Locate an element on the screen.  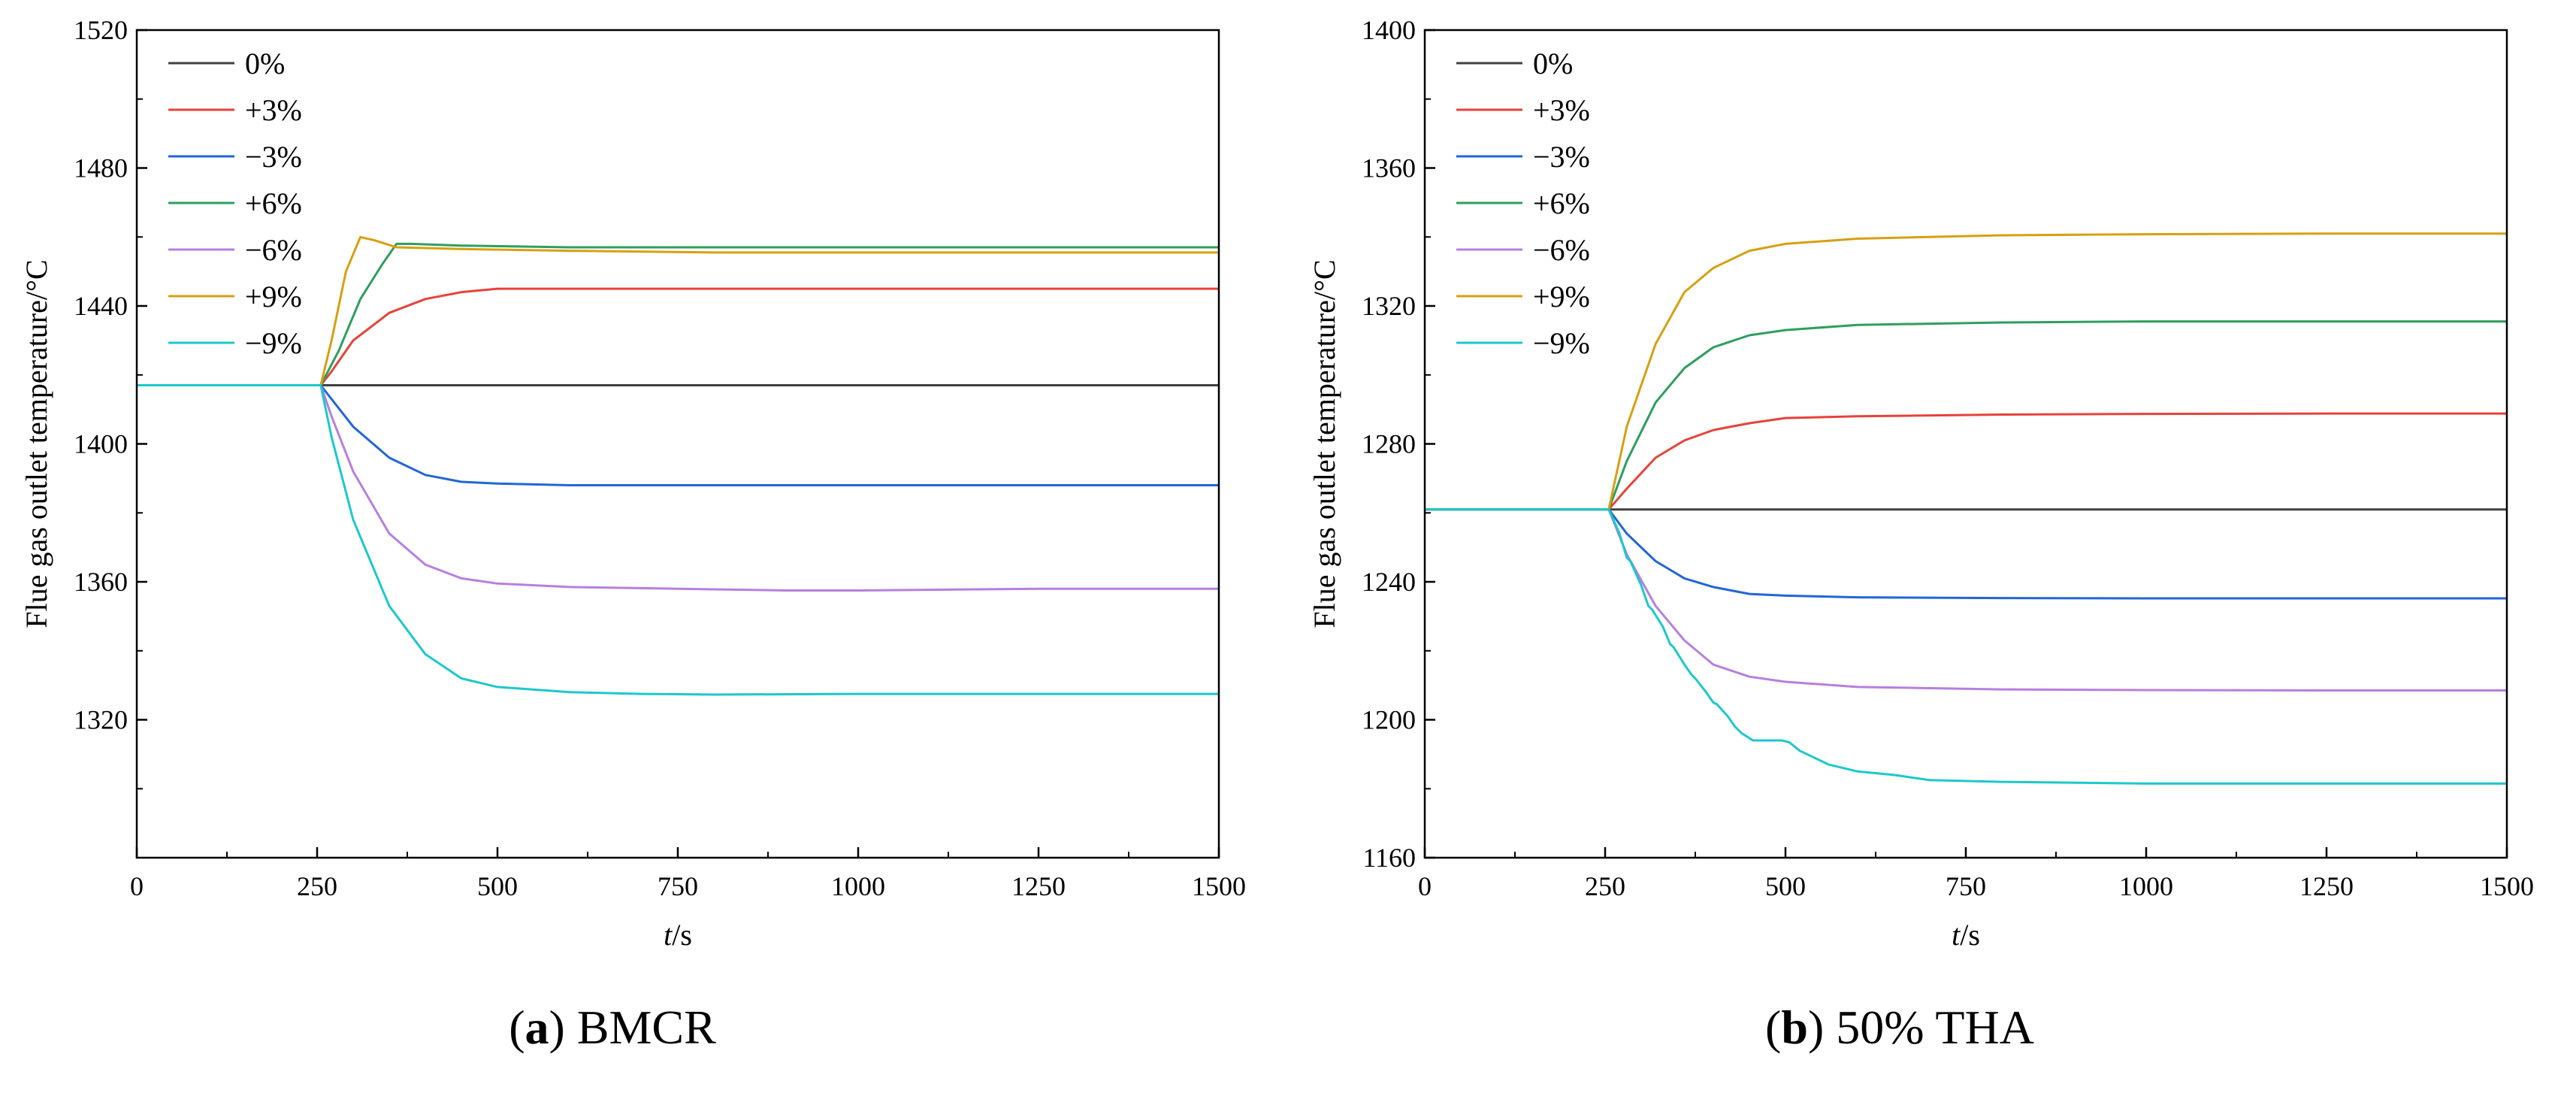
chart-0-legend-label-4: −6% is located at coordinates (273, 250).